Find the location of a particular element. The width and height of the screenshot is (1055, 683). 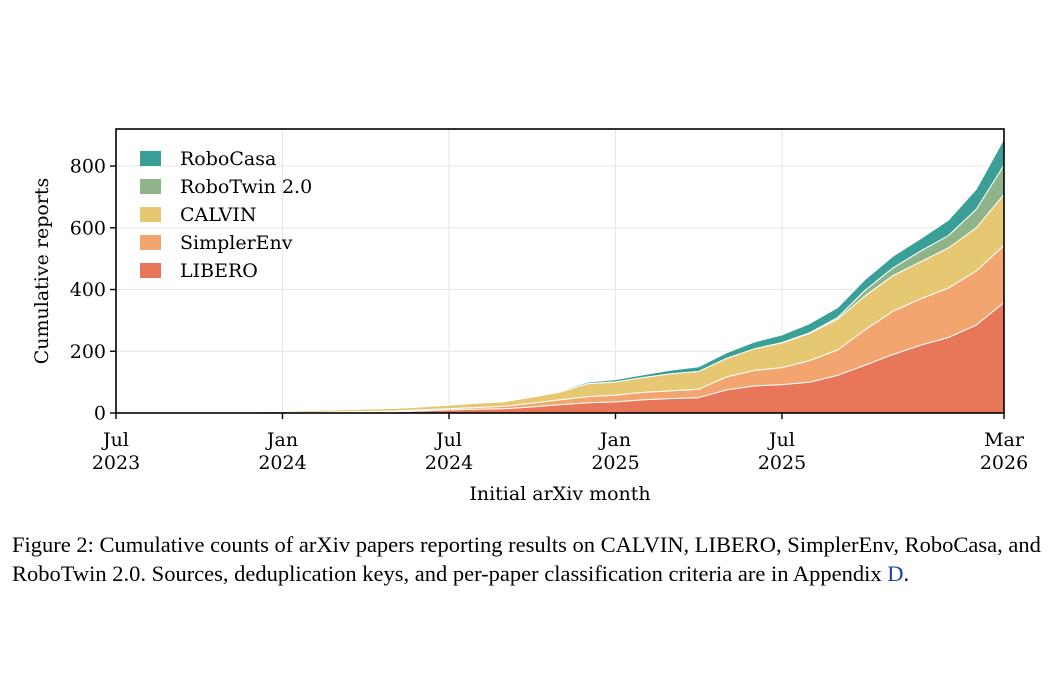

appendix-link: D is located at coordinates (895, 573).